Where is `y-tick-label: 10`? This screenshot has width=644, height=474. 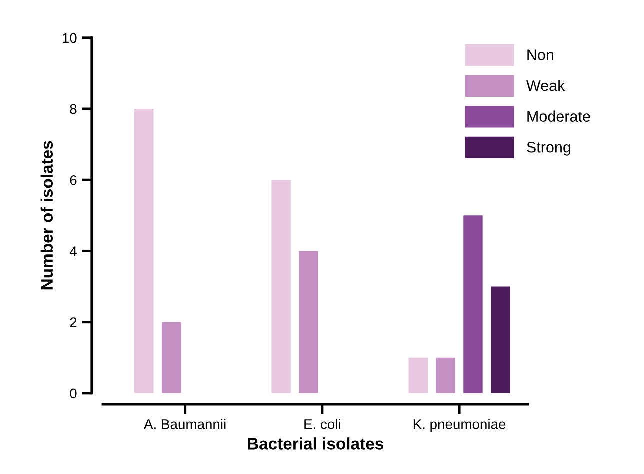 y-tick-label: 10 is located at coordinates (69, 38).